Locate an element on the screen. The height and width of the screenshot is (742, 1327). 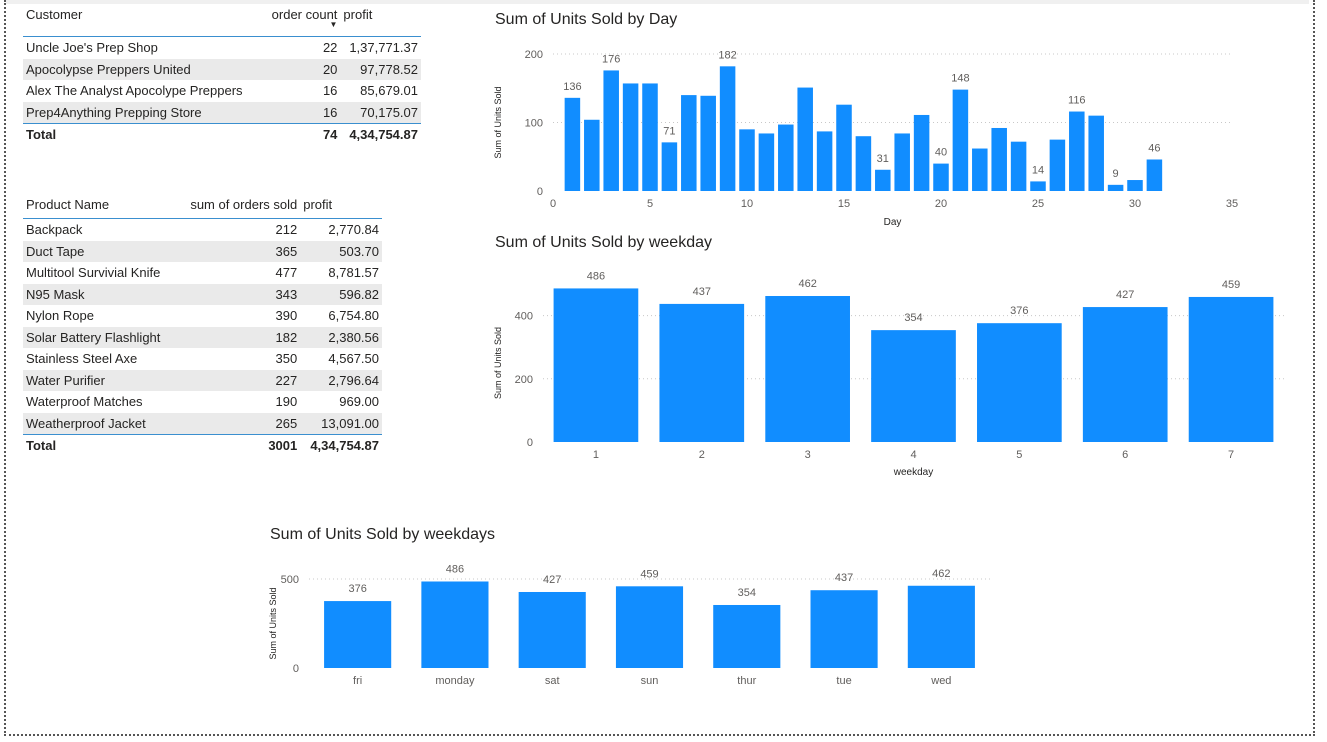
product-table-row: N95 Mask 343 596.82 is located at coordinates (202, 294).